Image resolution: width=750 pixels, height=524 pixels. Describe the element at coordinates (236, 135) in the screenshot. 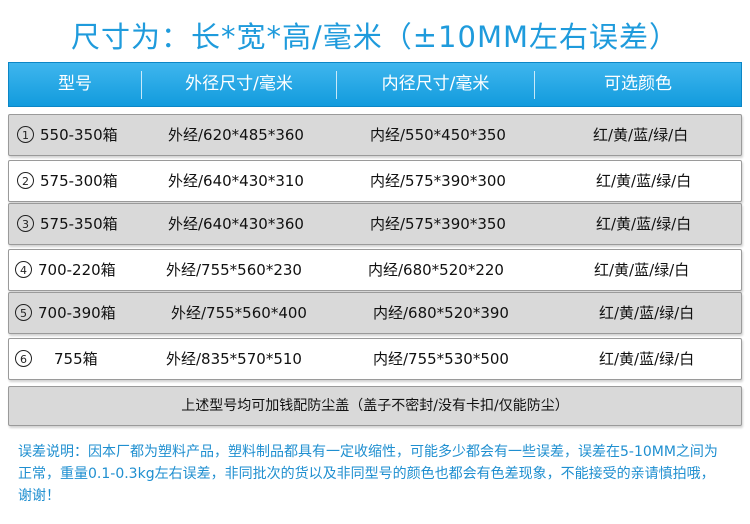

I see `row-outer-size: 外经/620*485*360` at that location.